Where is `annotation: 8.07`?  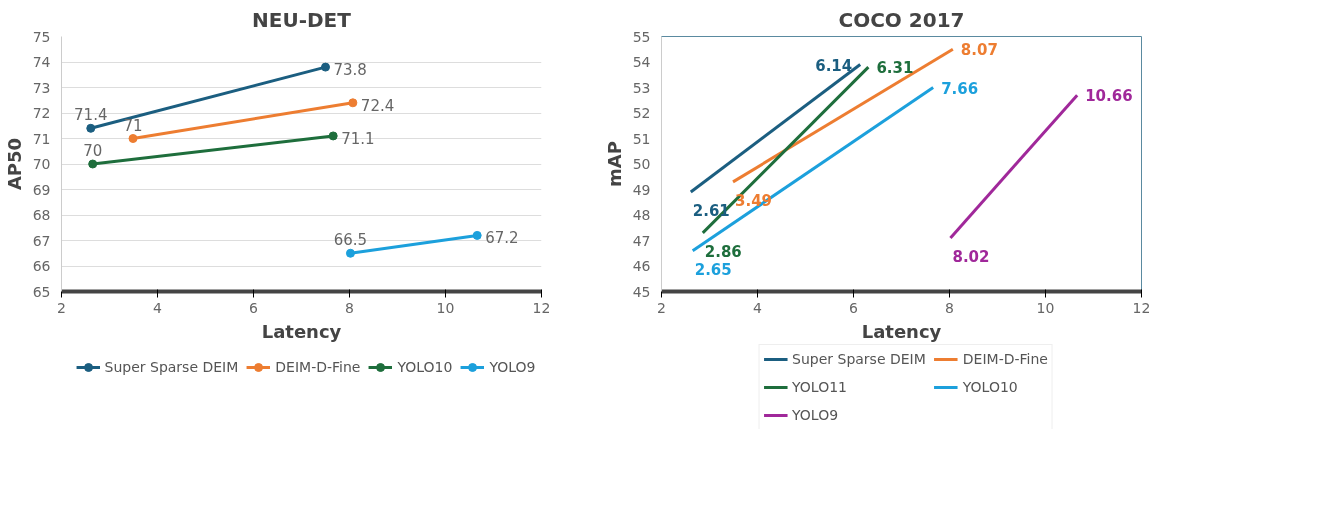
annotation: 8.07 is located at coordinates (979, 50).